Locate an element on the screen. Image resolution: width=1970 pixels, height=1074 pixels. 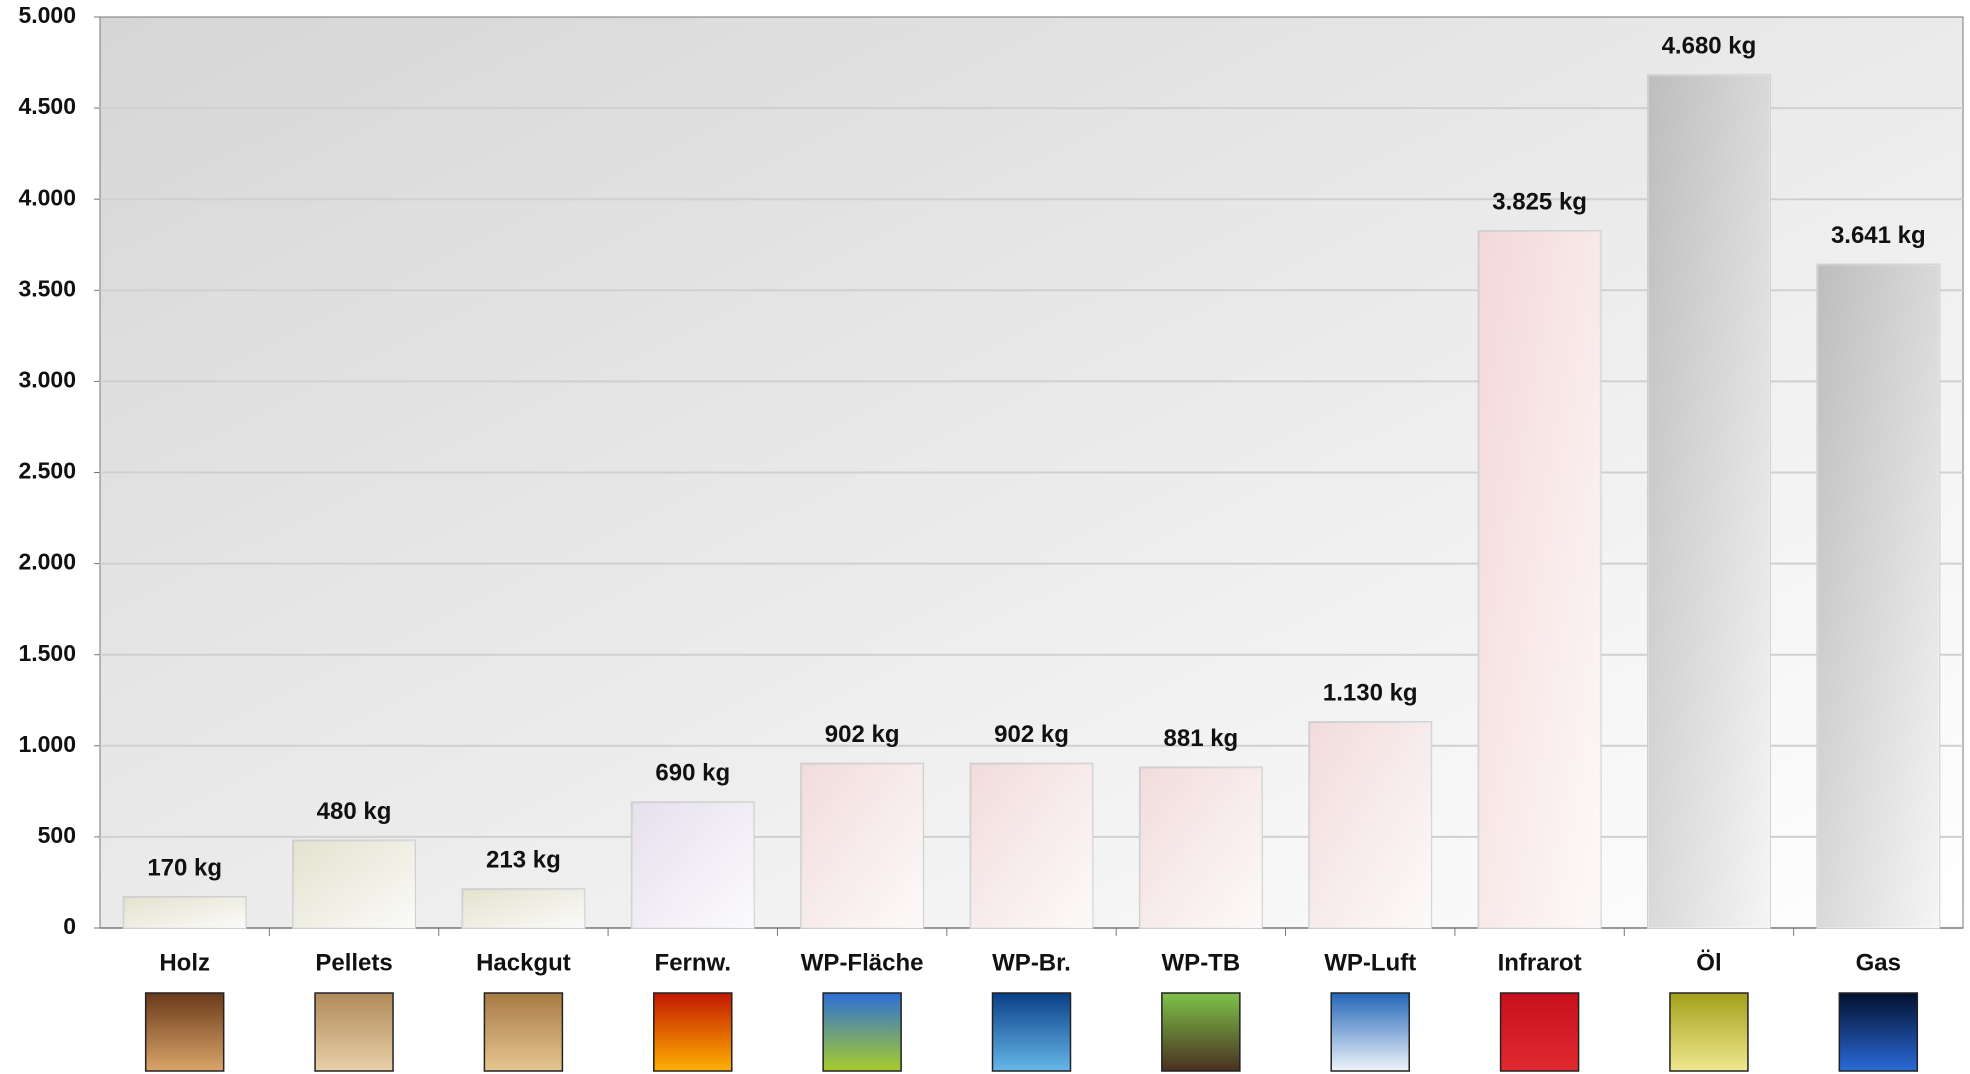
value-label: 4.680 kg is located at coordinates (1709, 46).